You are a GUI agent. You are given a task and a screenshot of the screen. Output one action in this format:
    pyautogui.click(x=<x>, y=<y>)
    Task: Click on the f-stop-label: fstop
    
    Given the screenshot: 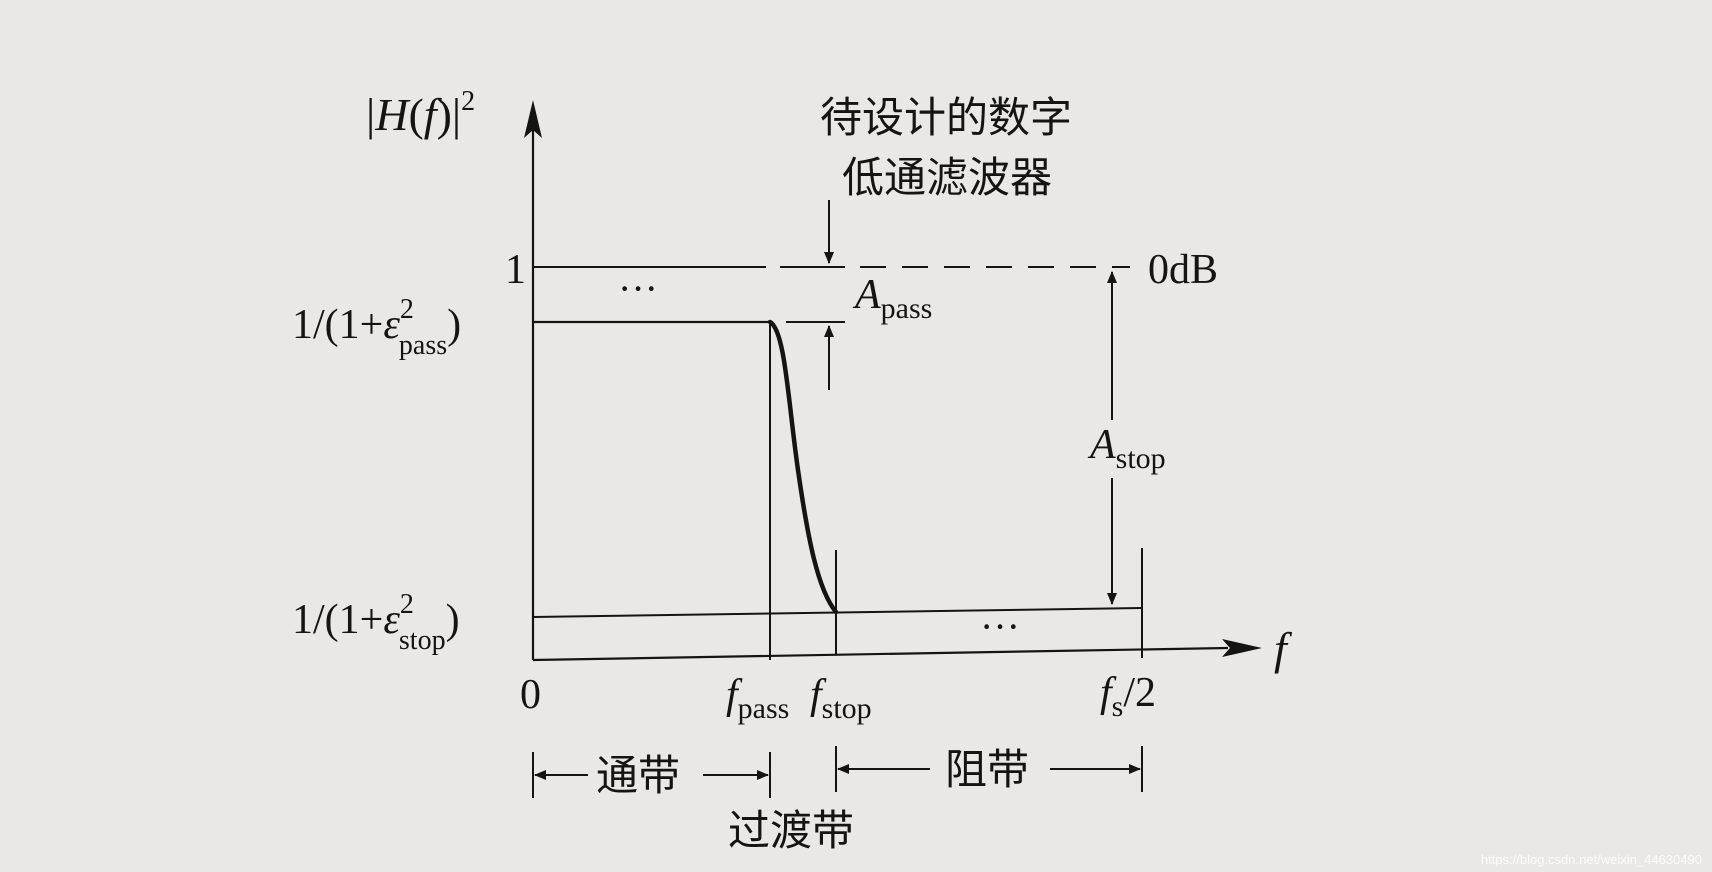 What is the action you would take?
    pyautogui.click(x=841, y=698)
    